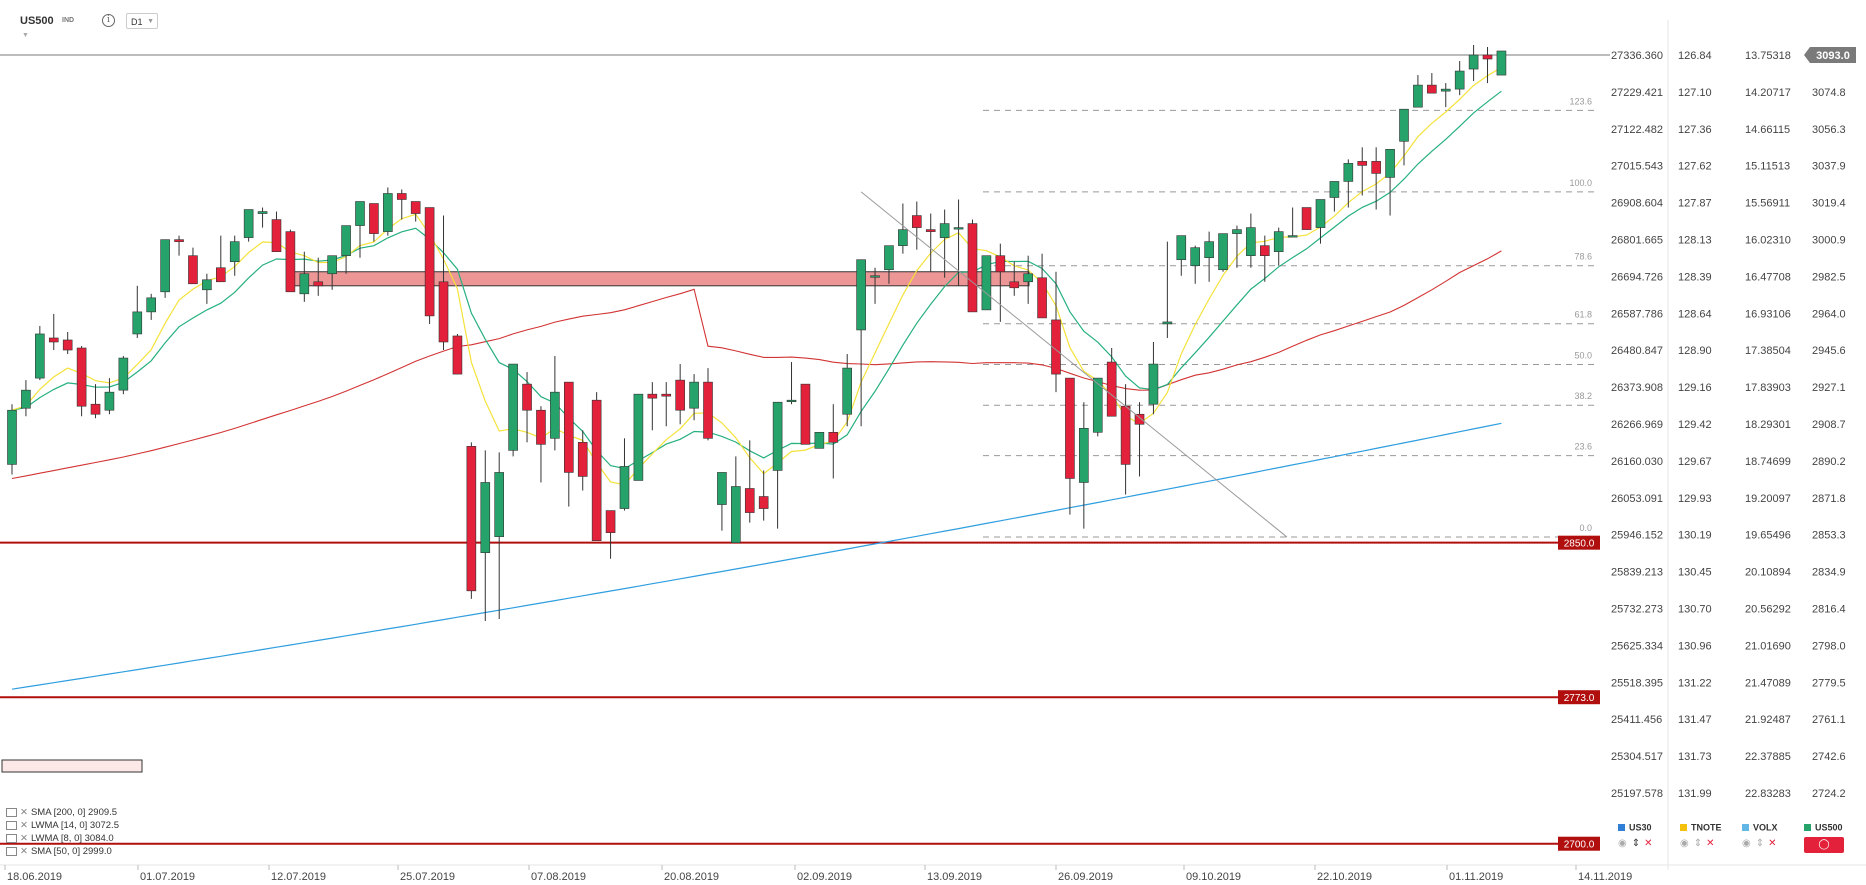 The image size is (1866, 885). Describe the element at coordinates (62, 851) in the screenshot. I see `legend-row: ✕ SMA [50, 0] 2999.0` at that location.